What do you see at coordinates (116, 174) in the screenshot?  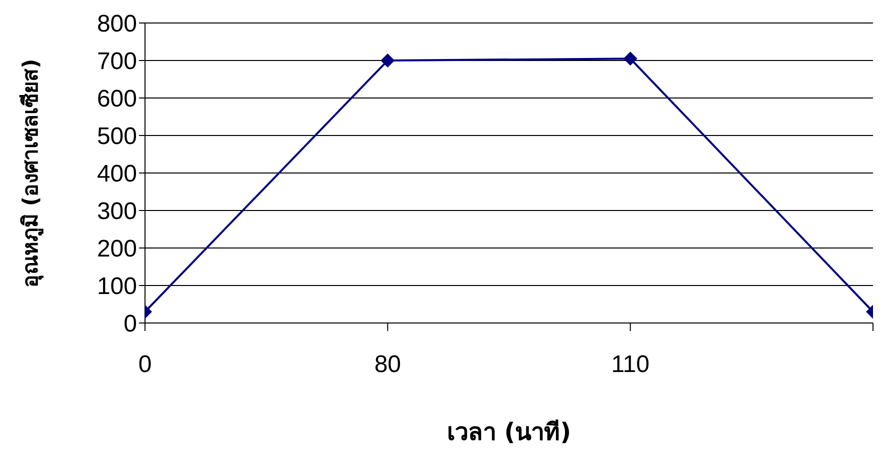 I see `y-tick-label: 400` at bounding box center [116, 174].